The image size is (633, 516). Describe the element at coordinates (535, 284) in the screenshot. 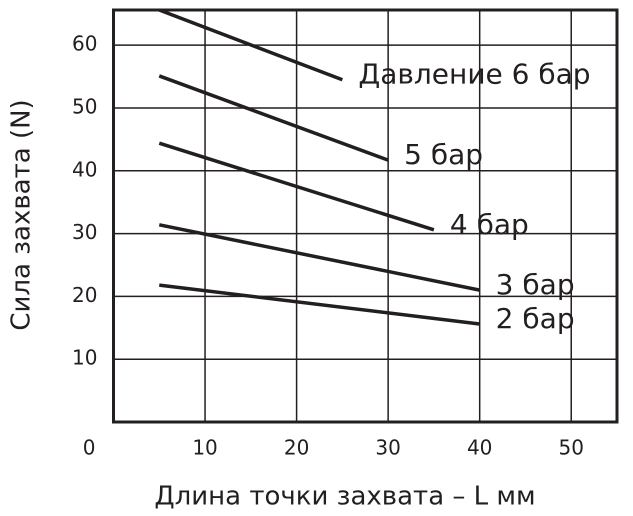

I see `series-label: 3 бар` at that location.